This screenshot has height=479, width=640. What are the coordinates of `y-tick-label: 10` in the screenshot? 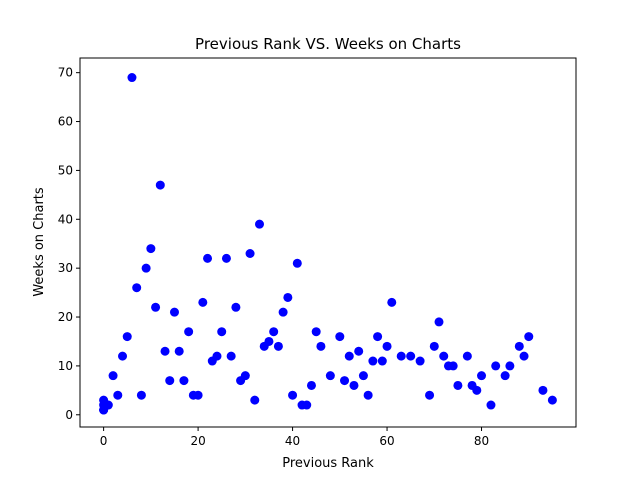 It's located at (65, 366).